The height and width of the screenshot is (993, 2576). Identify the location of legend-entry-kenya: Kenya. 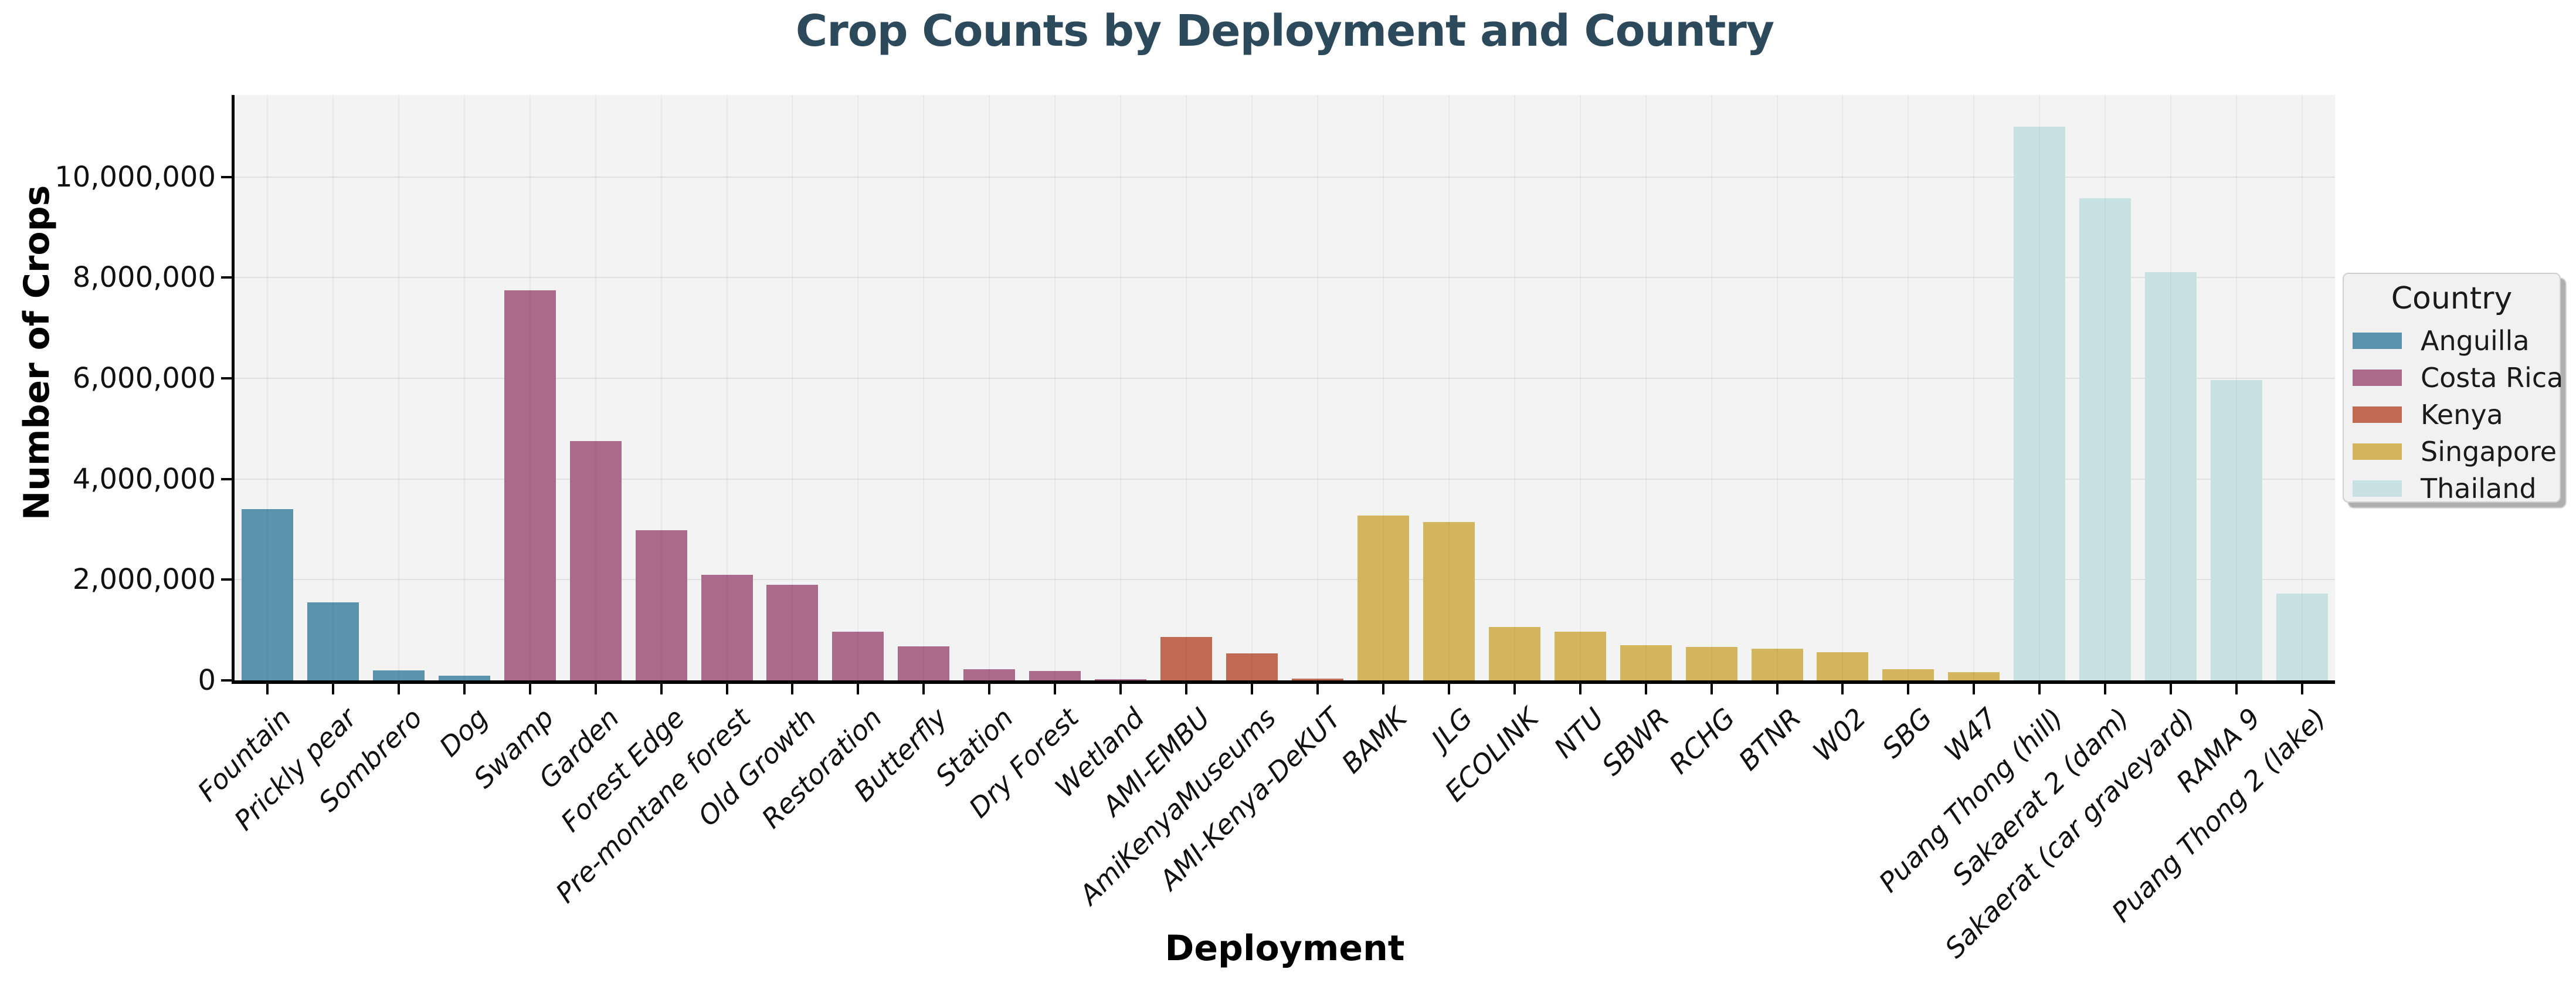
(2452, 415).